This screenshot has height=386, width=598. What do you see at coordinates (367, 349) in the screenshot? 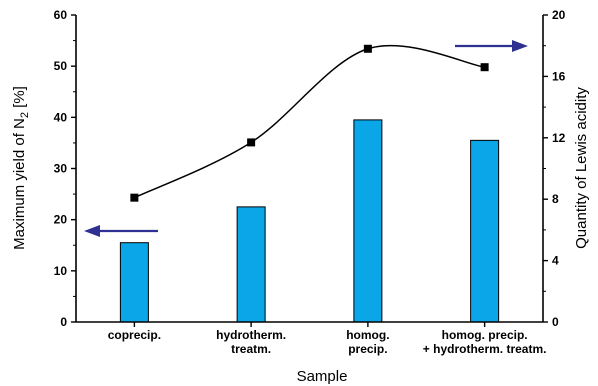
I see `x-category-label-line: precip.` at bounding box center [367, 349].